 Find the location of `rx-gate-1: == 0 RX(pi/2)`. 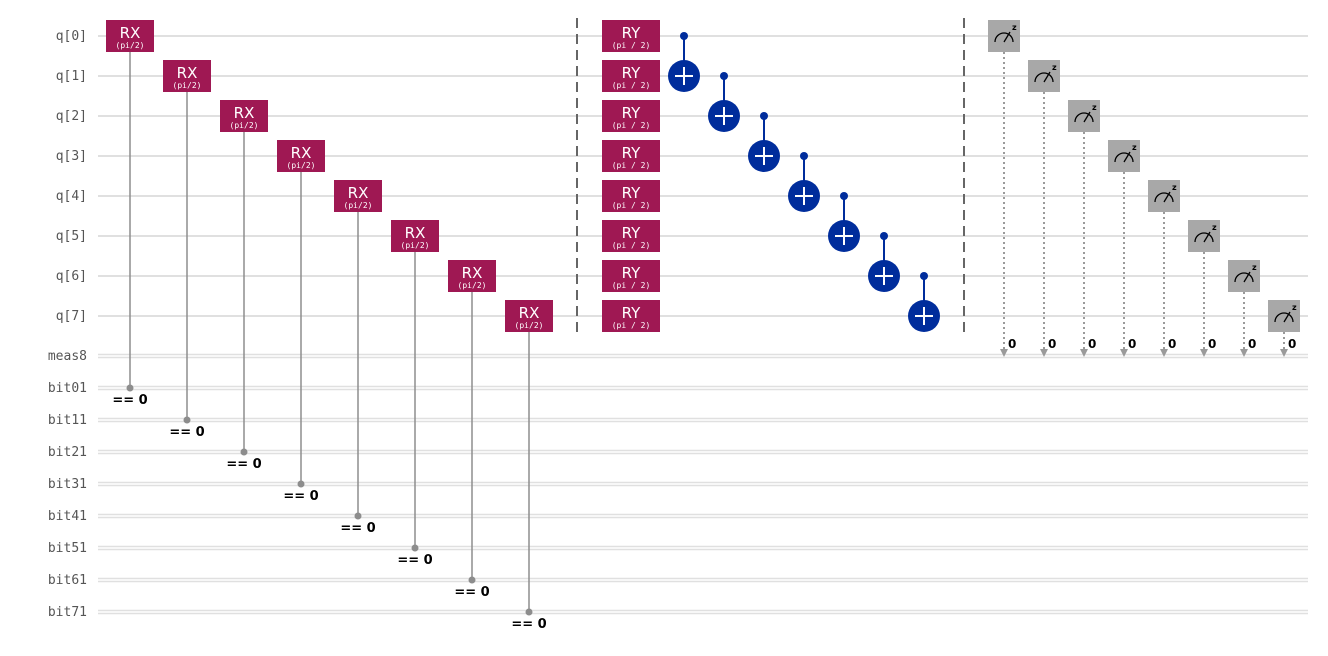

rx-gate-1: == 0 RX(pi/2) is located at coordinates (187, 250).